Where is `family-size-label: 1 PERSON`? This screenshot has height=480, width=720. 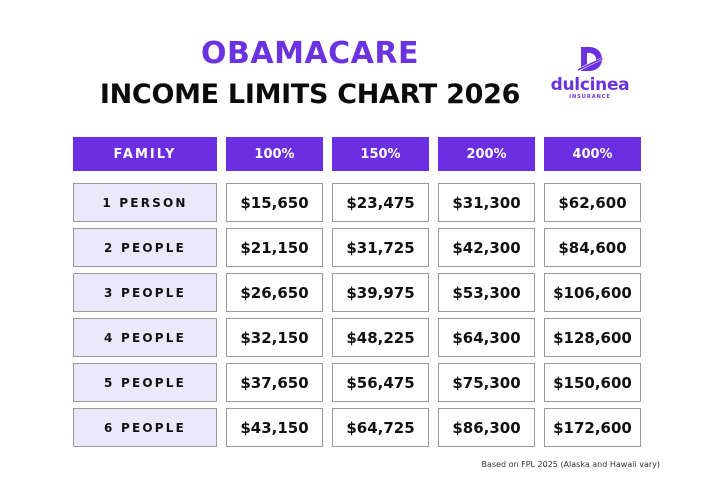 family-size-label: 1 PERSON is located at coordinates (145, 202).